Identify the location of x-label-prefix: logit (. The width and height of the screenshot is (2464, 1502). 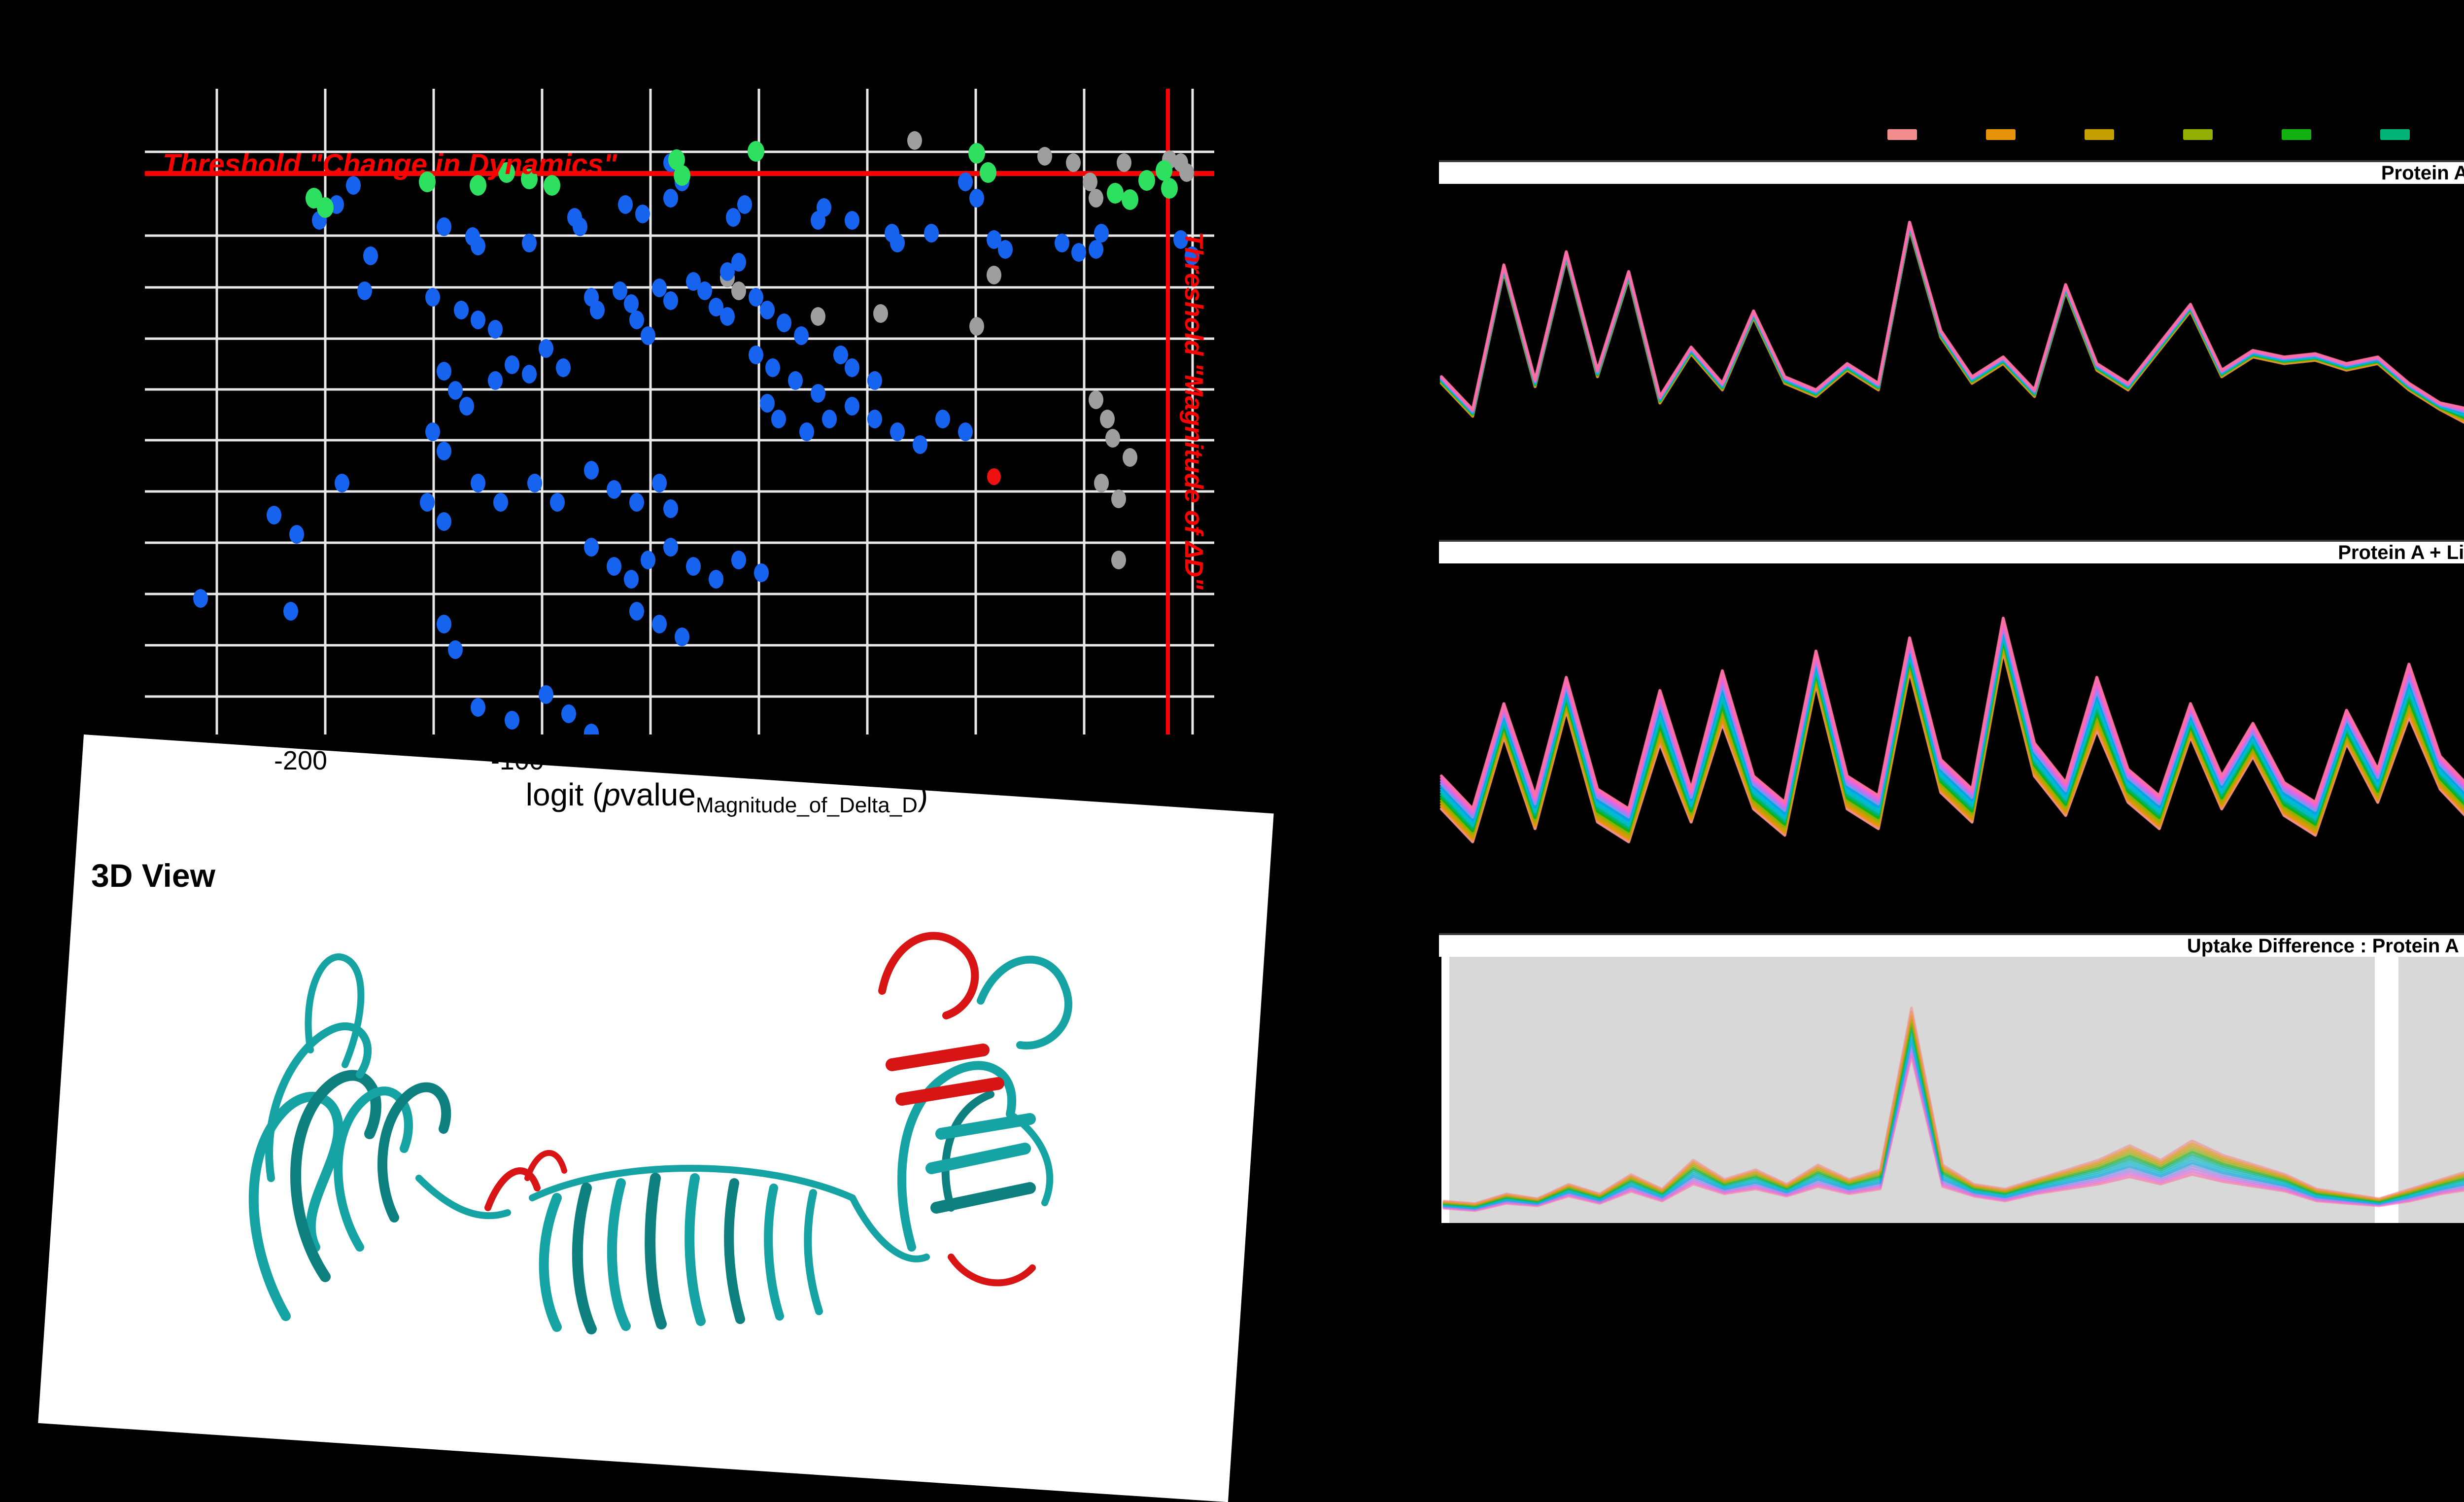
(564, 795).